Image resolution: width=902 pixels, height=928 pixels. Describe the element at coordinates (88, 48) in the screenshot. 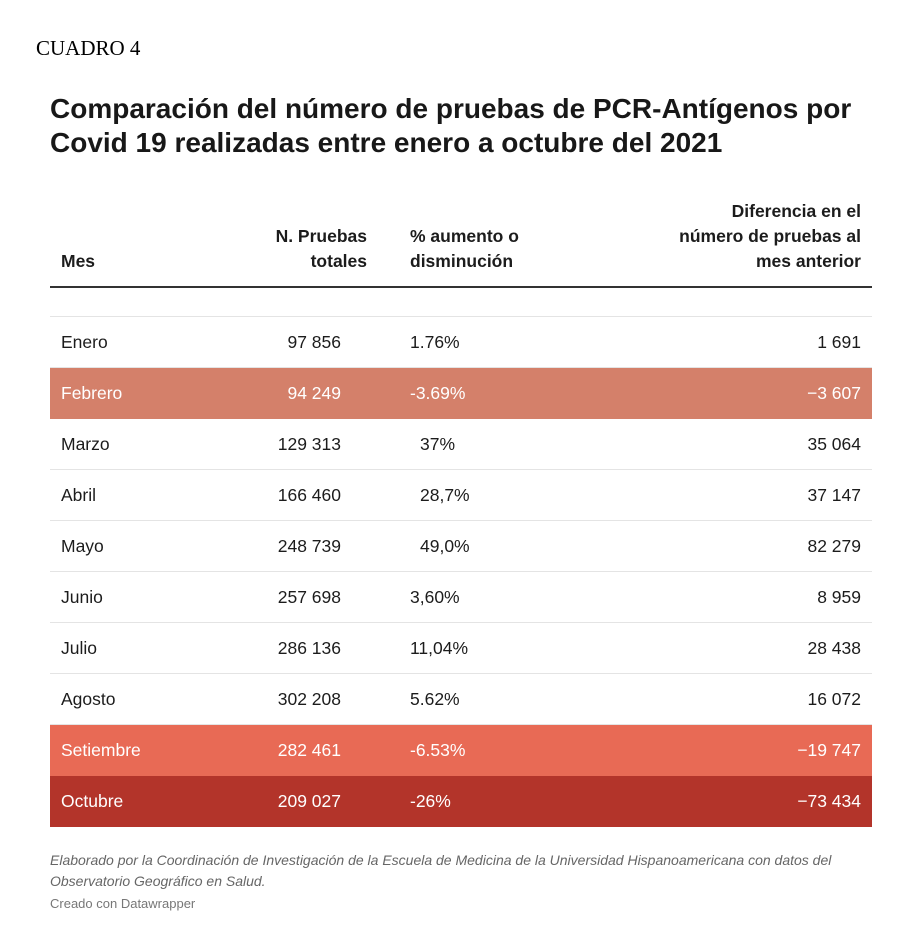

I see `table-label: CUADRO 4` at that location.